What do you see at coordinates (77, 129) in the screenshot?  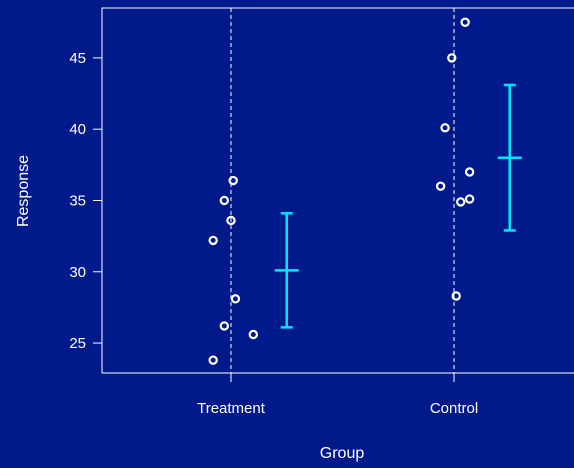 I see `y-tick-label: 40` at bounding box center [77, 129].